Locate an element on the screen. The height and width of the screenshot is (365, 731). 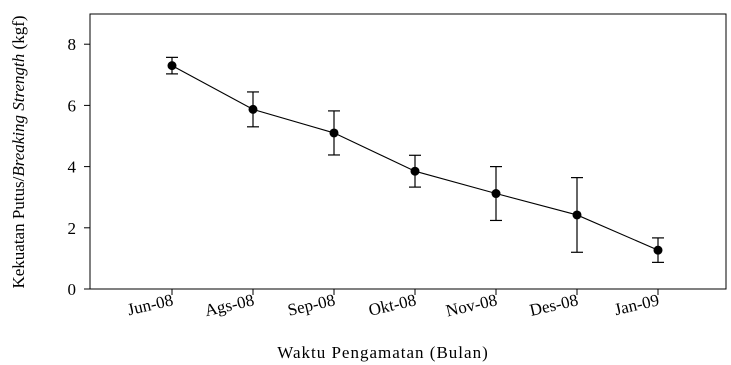
y-axis-label-unit: (kgf) is located at coordinates (18, 34).